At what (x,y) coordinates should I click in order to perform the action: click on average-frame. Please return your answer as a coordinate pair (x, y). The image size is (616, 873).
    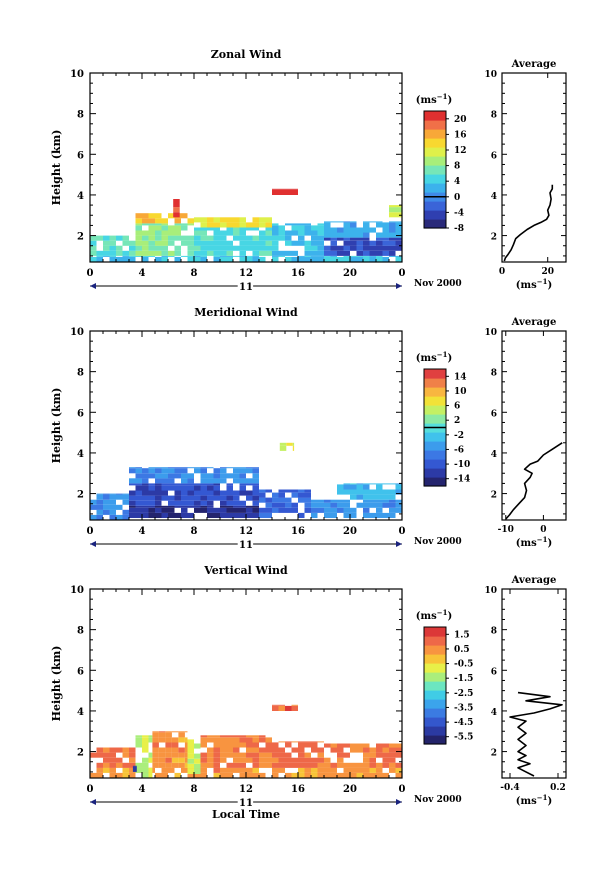
    Looking at the image, I should click on (534, 425).